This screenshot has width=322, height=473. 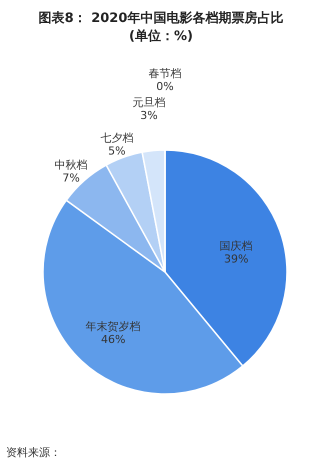 What do you see at coordinates (149, 115) in the screenshot?
I see `data-label: 3%` at bounding box center [149, 115].